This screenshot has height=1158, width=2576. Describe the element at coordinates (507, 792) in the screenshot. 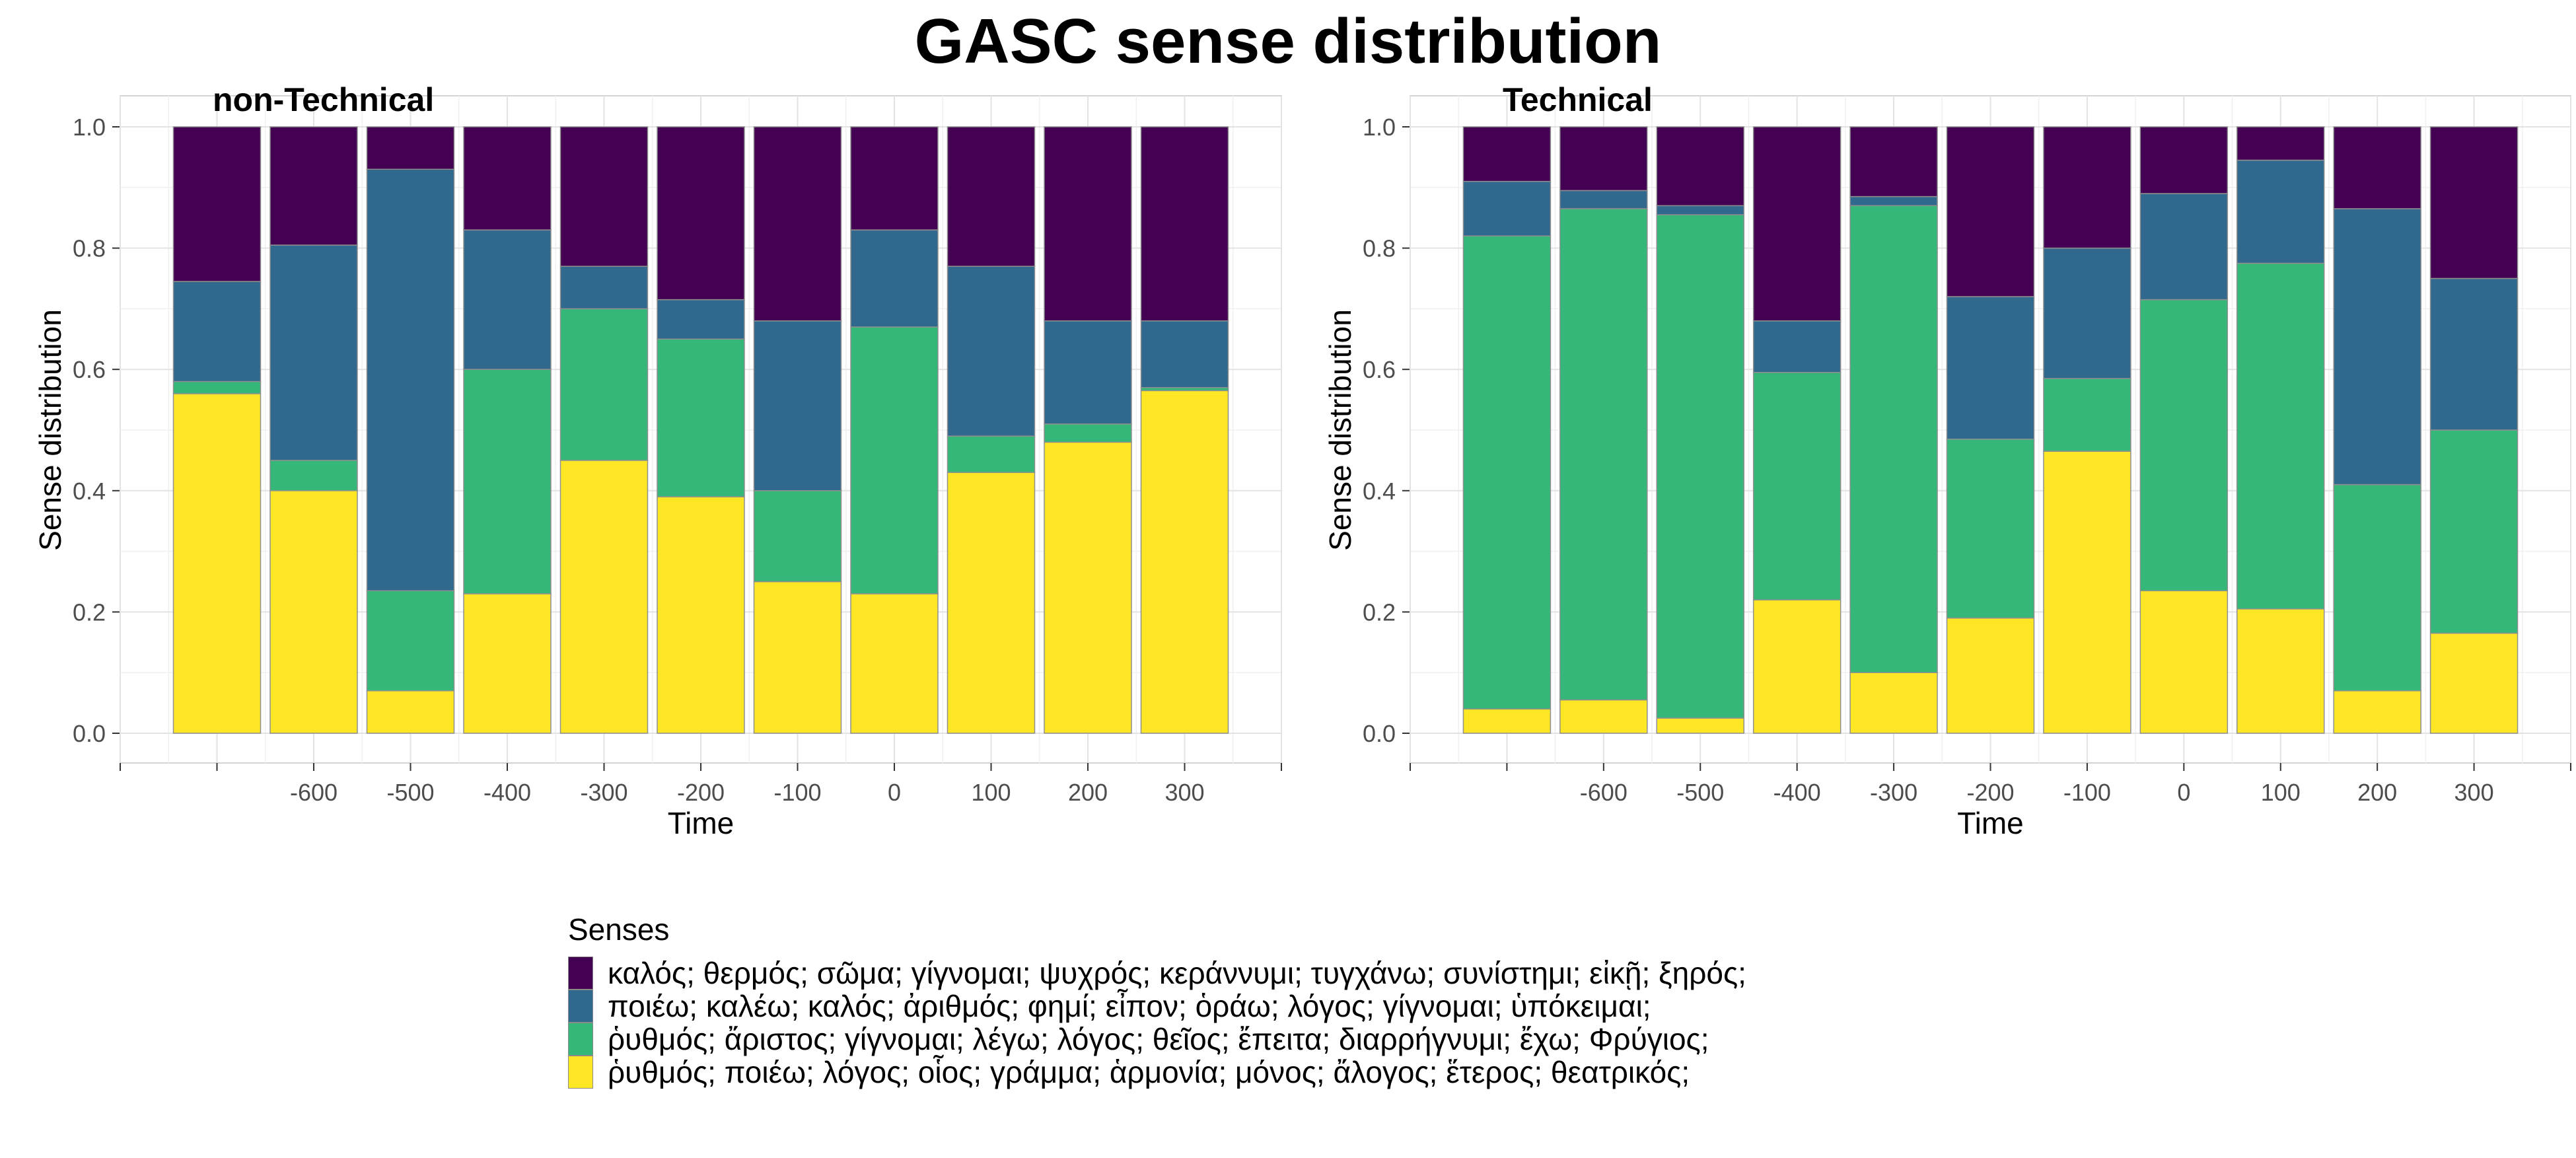

I see `x-tick-label: -400` at that location.